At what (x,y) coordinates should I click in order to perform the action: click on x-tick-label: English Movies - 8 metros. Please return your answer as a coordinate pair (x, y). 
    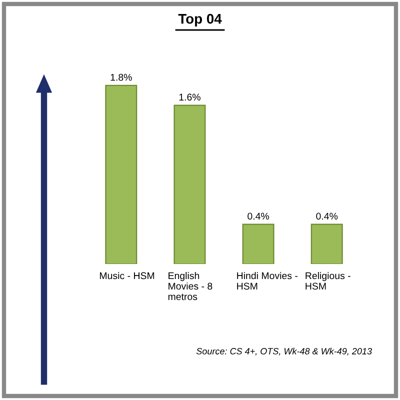
    Looking at the image, I should click on (190, 286).